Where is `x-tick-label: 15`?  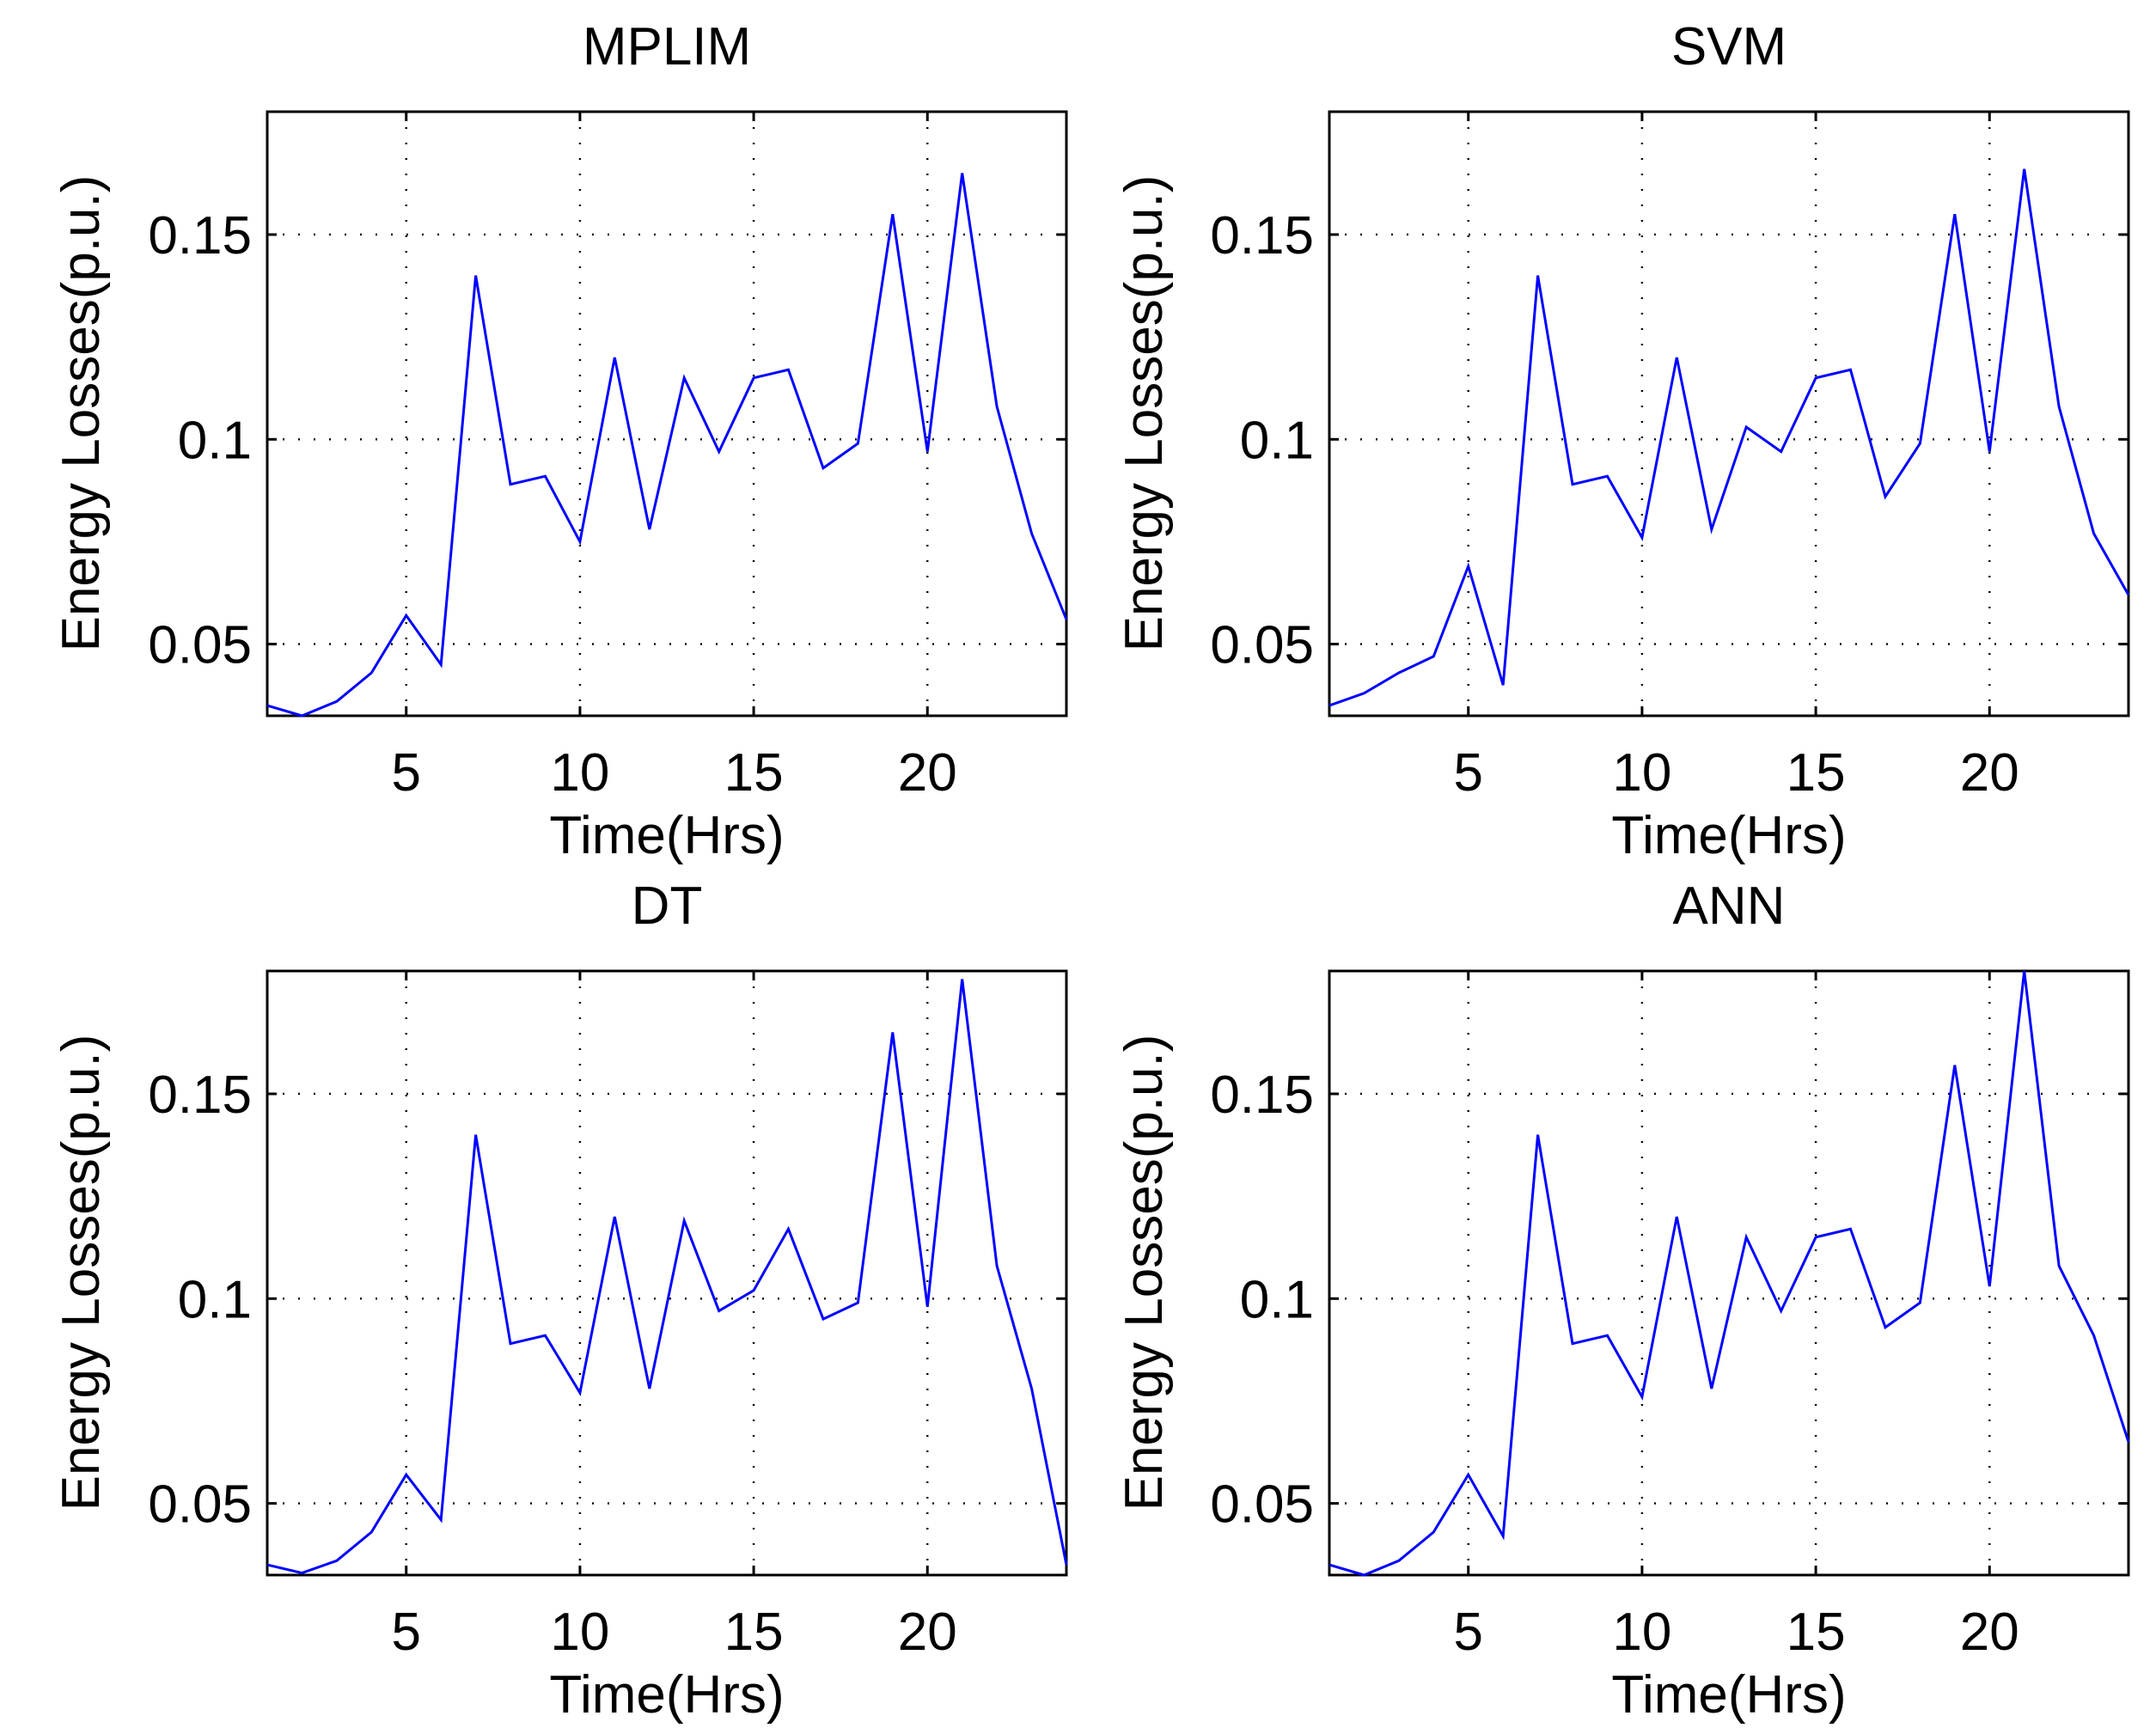 x-tick-label: 15 is located at coordinates (754, 773).